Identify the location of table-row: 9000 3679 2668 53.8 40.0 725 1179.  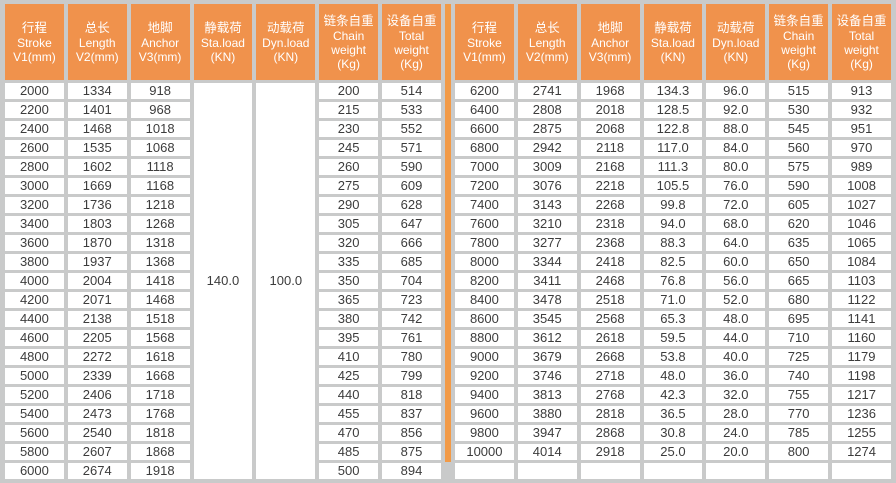
(673, 357).